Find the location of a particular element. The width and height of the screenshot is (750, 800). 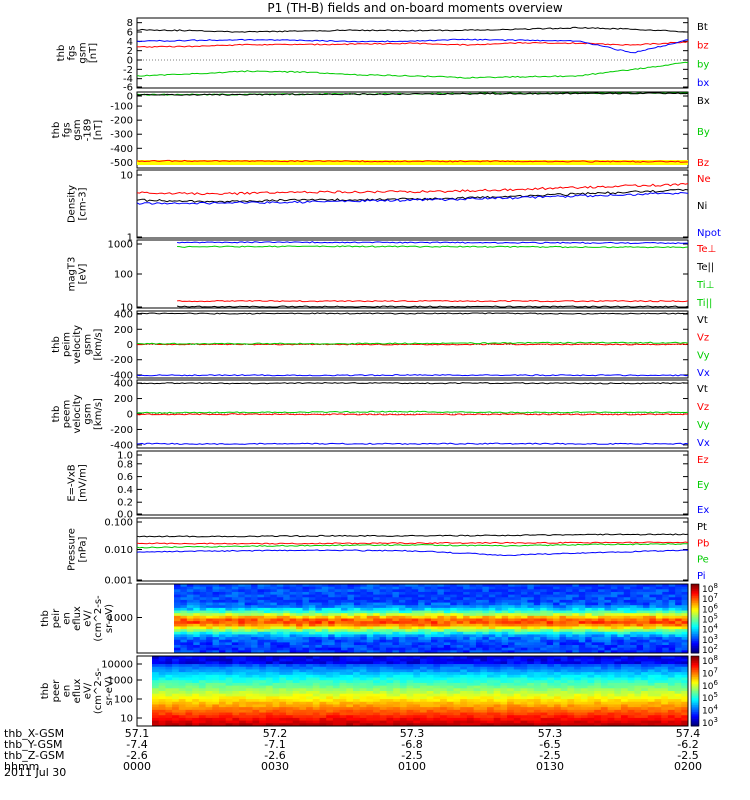

y-label-peer: en is located at coordinates (66, 691).